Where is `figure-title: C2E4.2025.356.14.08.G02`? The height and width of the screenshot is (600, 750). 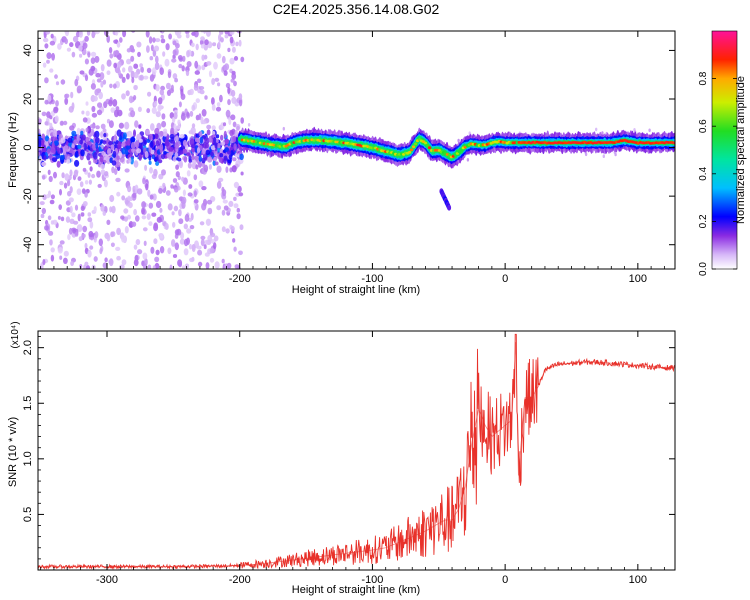
figure-title: C2E4.2025.356.14.08.G02 is located at coordinates (356, 9).